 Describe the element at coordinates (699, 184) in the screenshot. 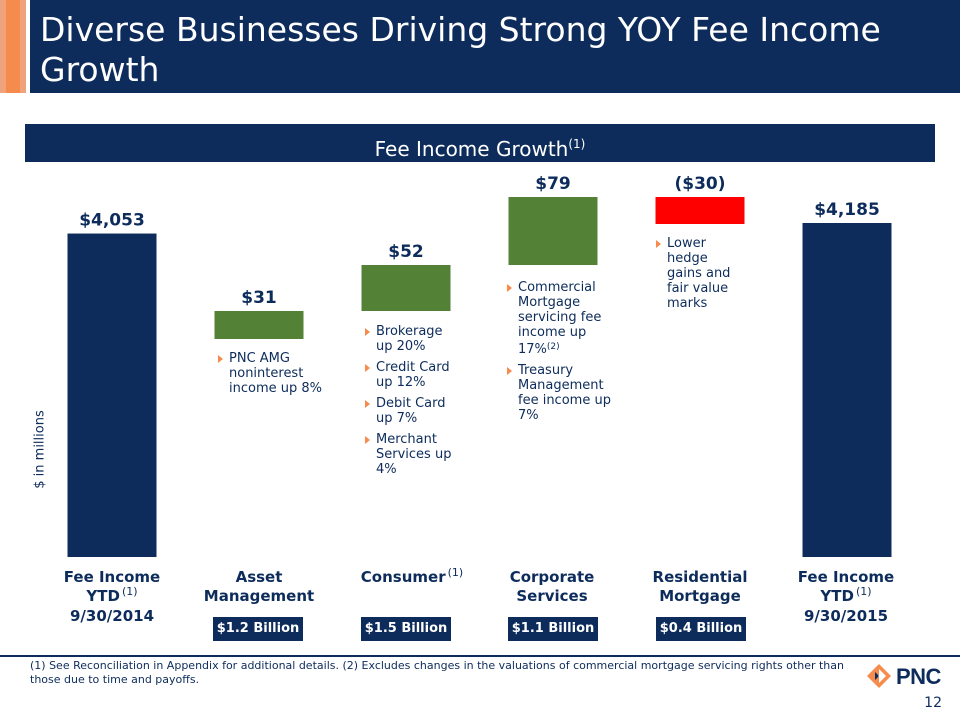

I see `data-label-residential-mortgage: ($30)` at that location.